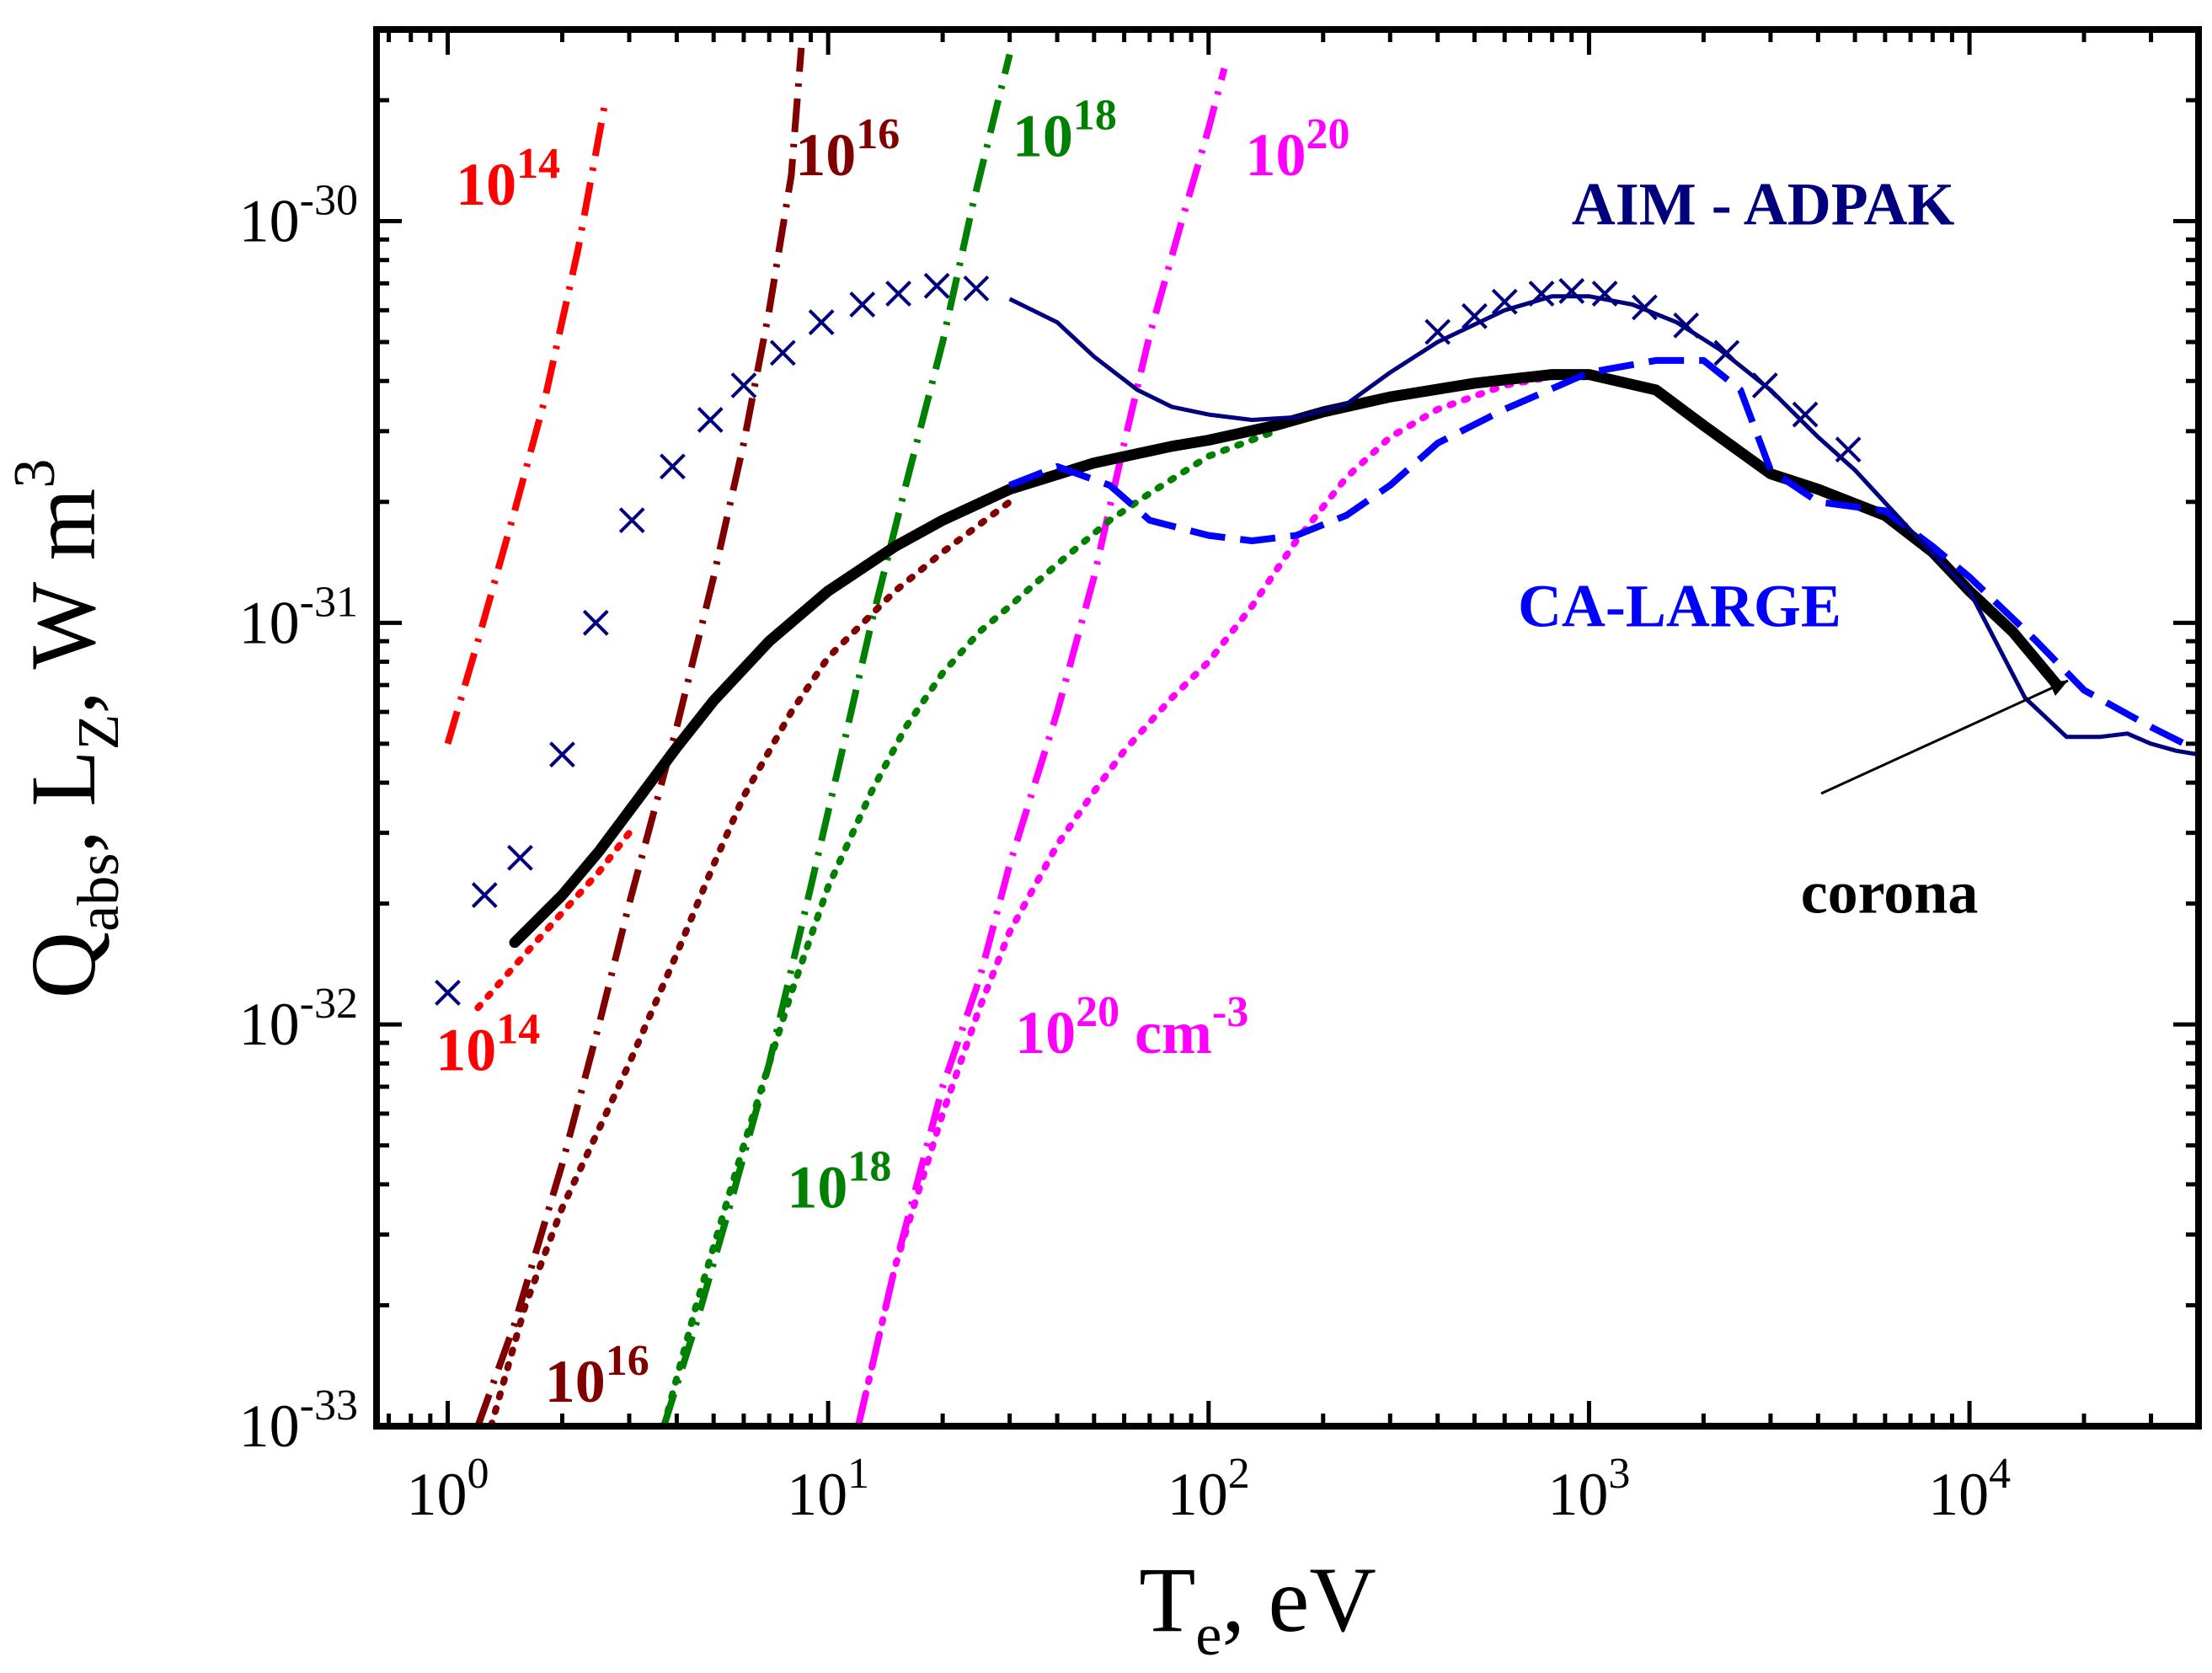 The height and width of the screenshot is (1673, 2212). What do you see at coordinates (1945, 737) in the screenshot?
I see `corona-pointer-arrow` at bounding box center [1945, 737].